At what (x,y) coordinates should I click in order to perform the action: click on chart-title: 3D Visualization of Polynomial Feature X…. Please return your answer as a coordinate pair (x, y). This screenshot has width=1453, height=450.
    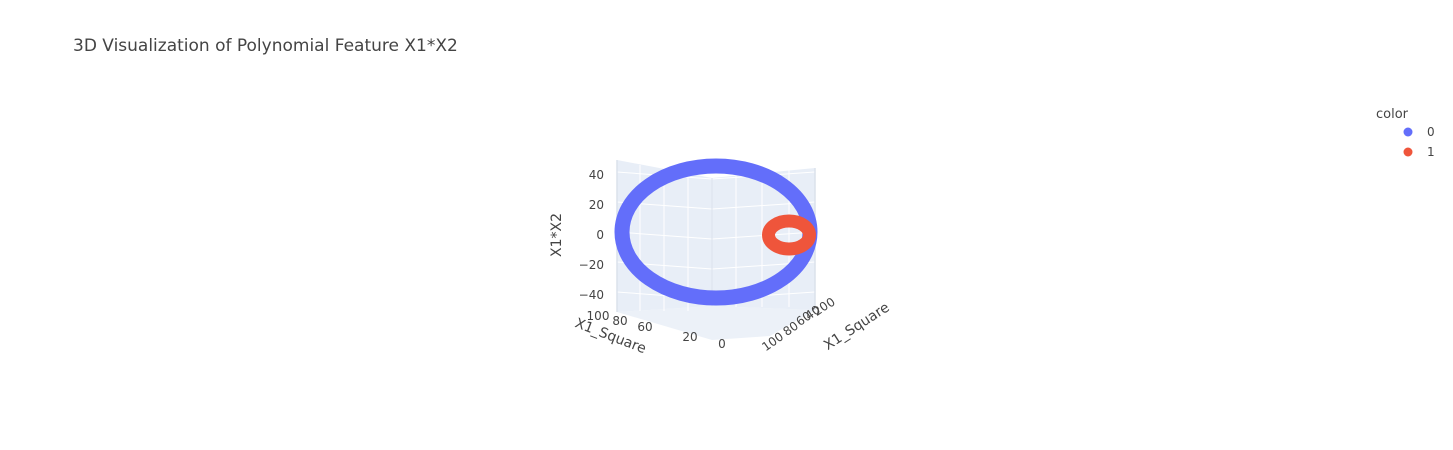
    Looking at the image, I should click on (265, 46).